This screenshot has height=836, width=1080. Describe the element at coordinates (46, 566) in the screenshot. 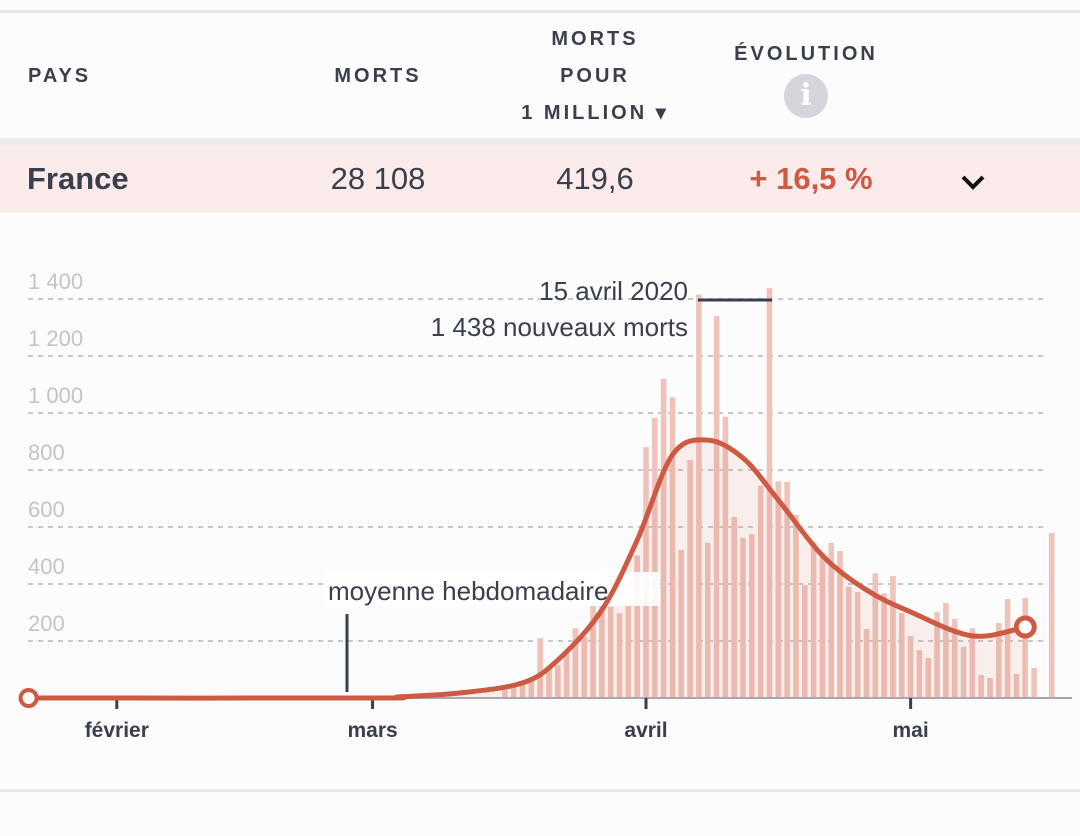

I see `y-tick-label: 400` at that location.